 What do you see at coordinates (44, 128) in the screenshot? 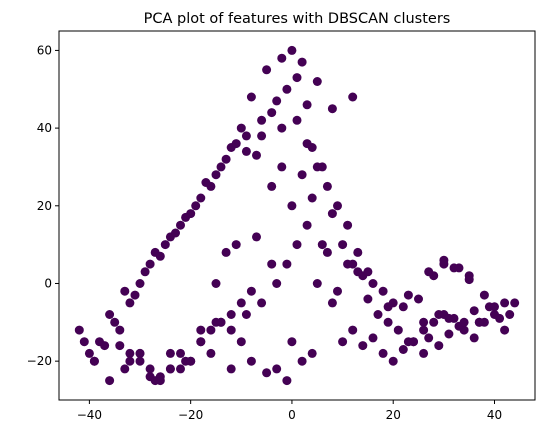
I see `y-tick-label: 40` at bounding box center [44, 128].